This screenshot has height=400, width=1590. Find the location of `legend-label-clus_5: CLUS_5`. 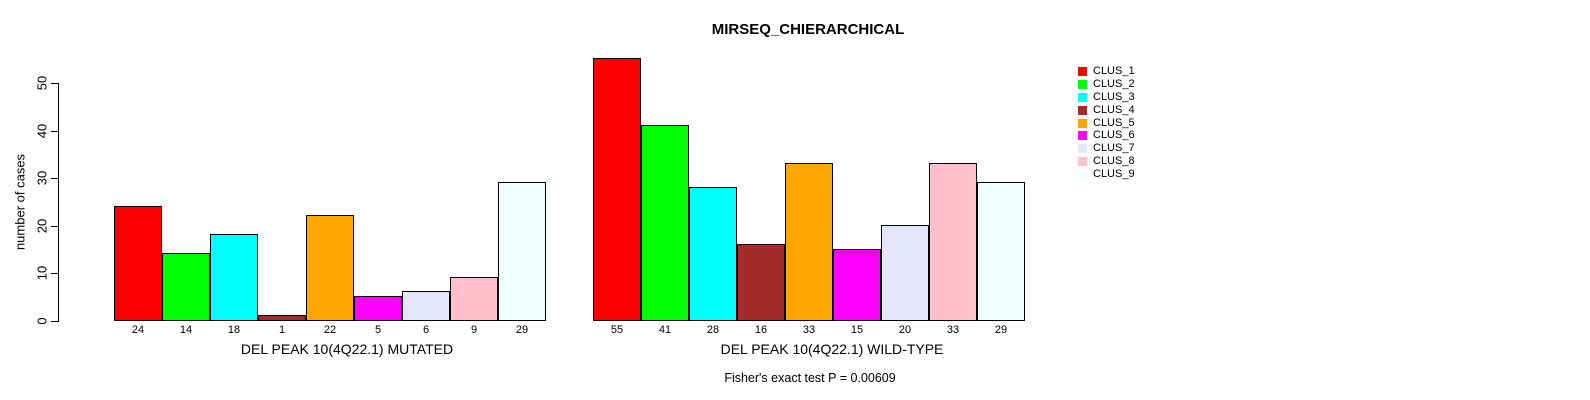

legend-label-clus_5: CLUS_5 is located at coordinates (1114, 122).